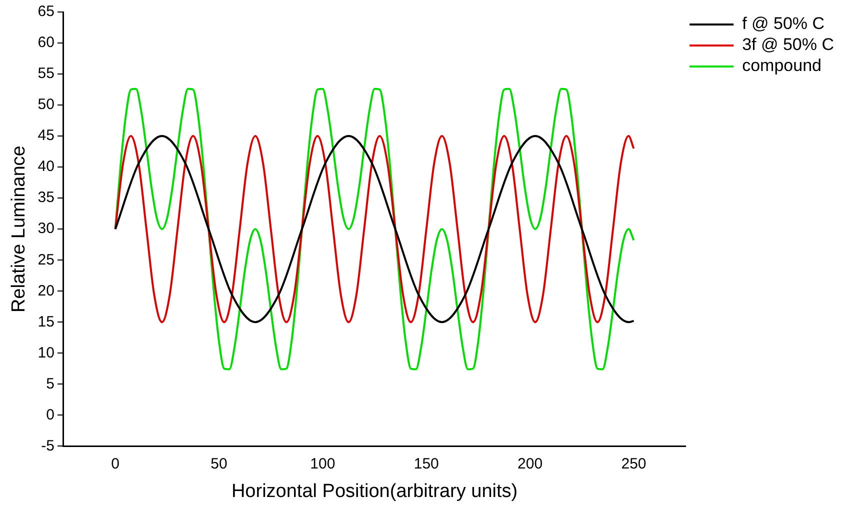  I want to click on y-tick-label: 30, so click(46, 229).